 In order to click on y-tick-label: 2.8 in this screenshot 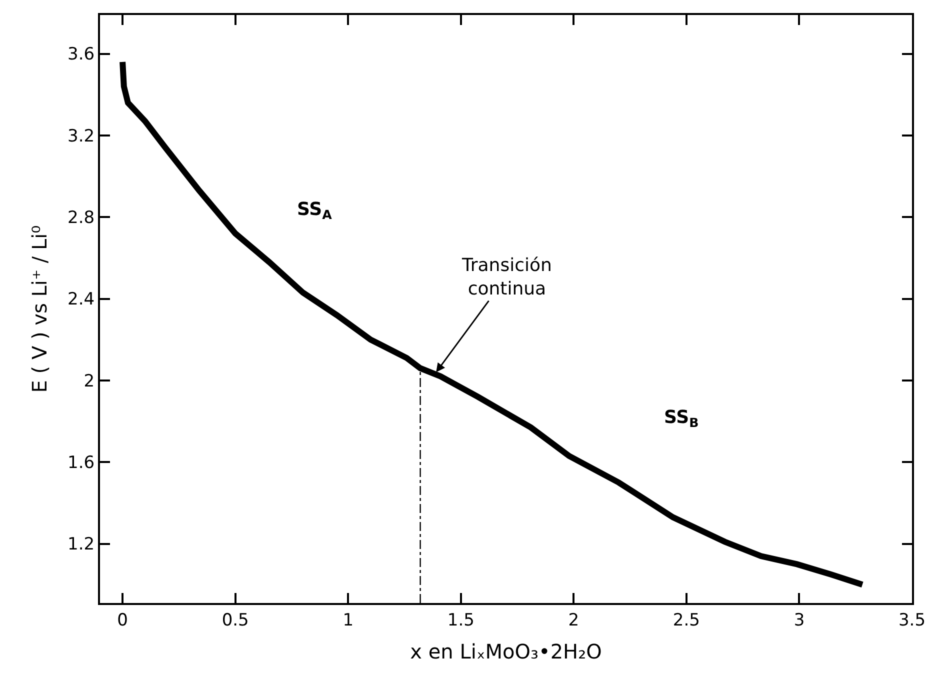, I will do `click(81, 218)`.